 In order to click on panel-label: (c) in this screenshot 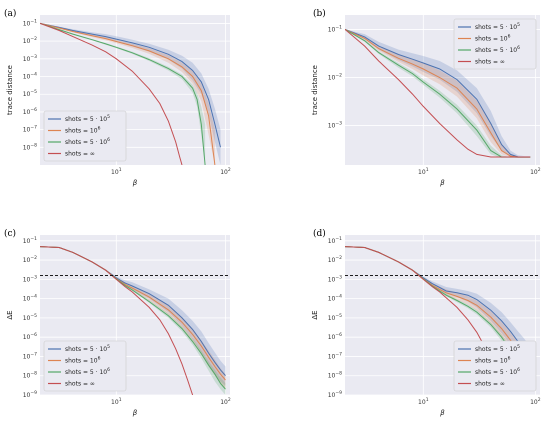, I will do `click(10, 233)`.